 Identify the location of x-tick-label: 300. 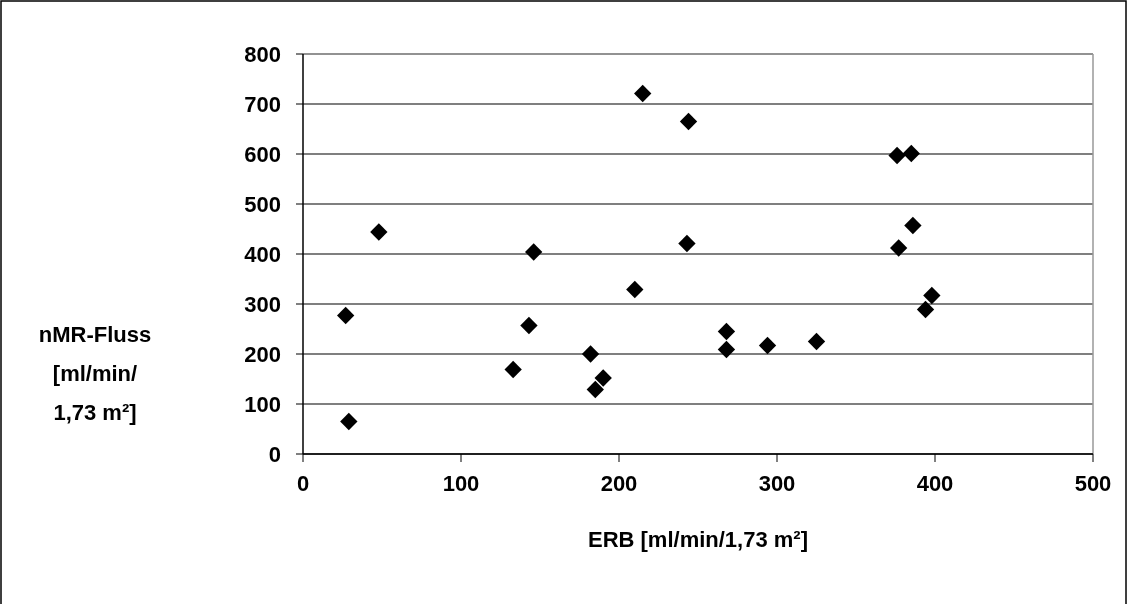
(777, 483).